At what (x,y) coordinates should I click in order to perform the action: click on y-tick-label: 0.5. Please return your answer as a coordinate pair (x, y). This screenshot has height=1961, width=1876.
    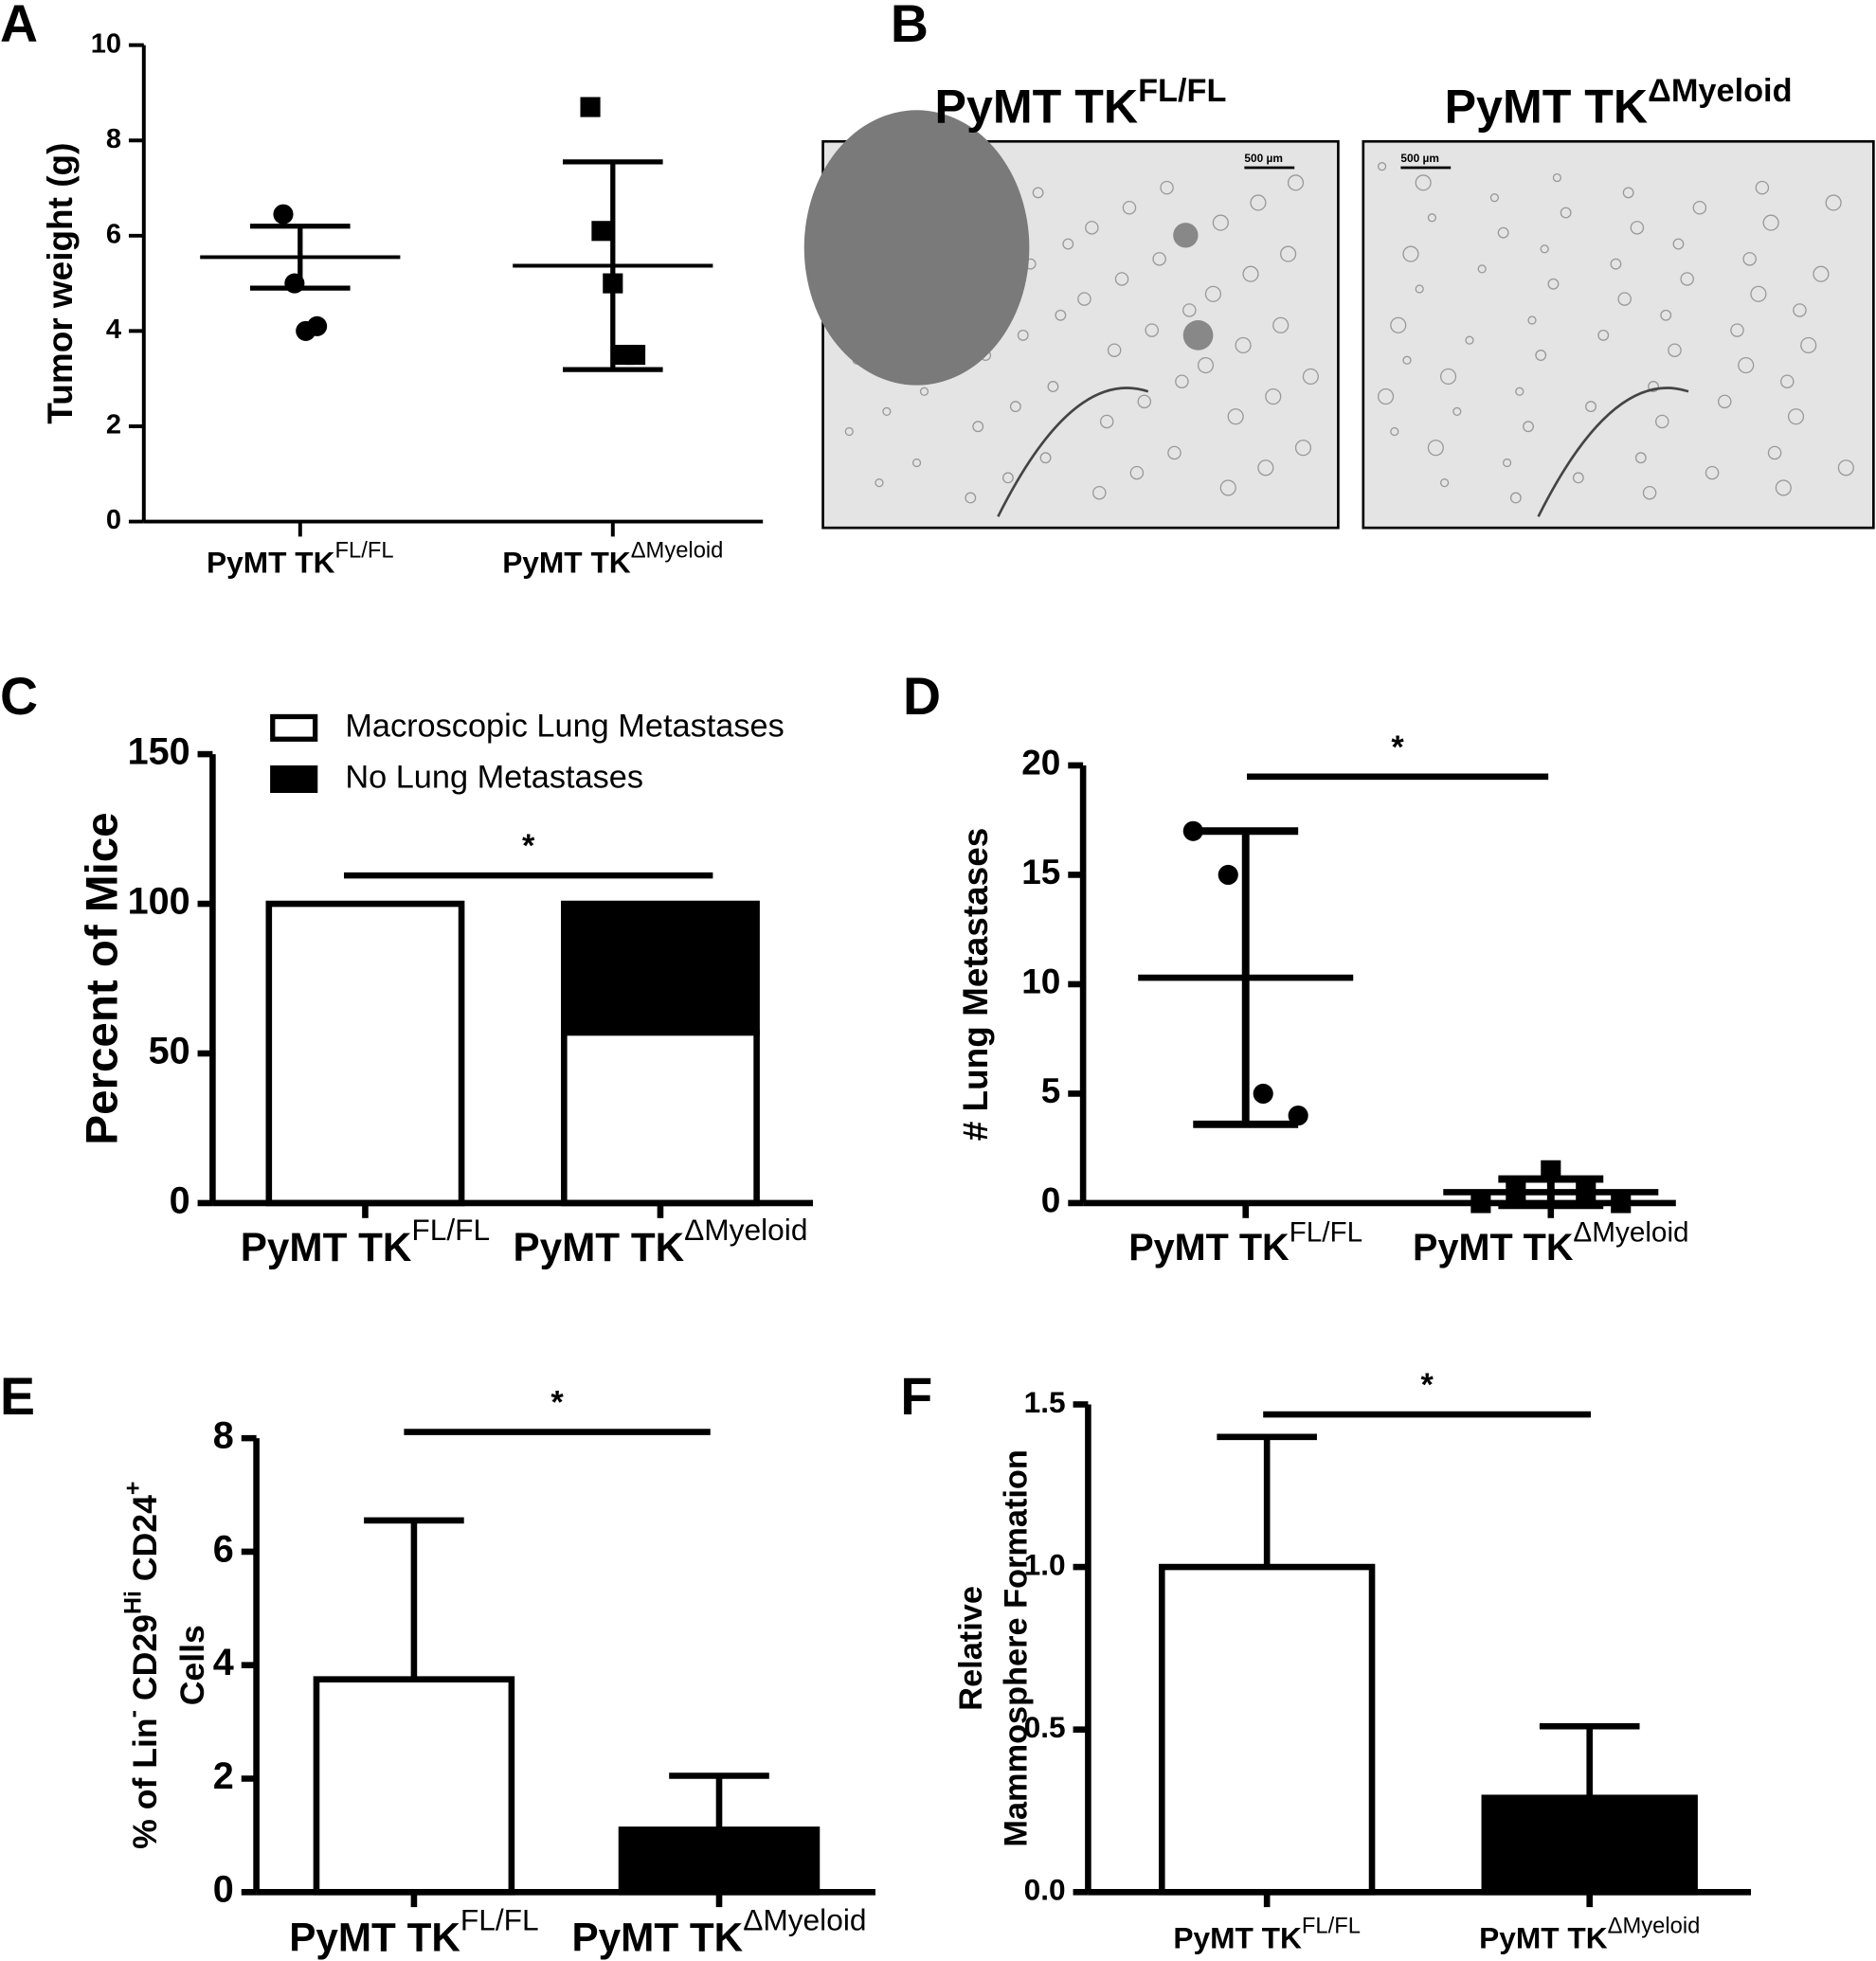
    Looking at the image, I should click on (1045, 1727).